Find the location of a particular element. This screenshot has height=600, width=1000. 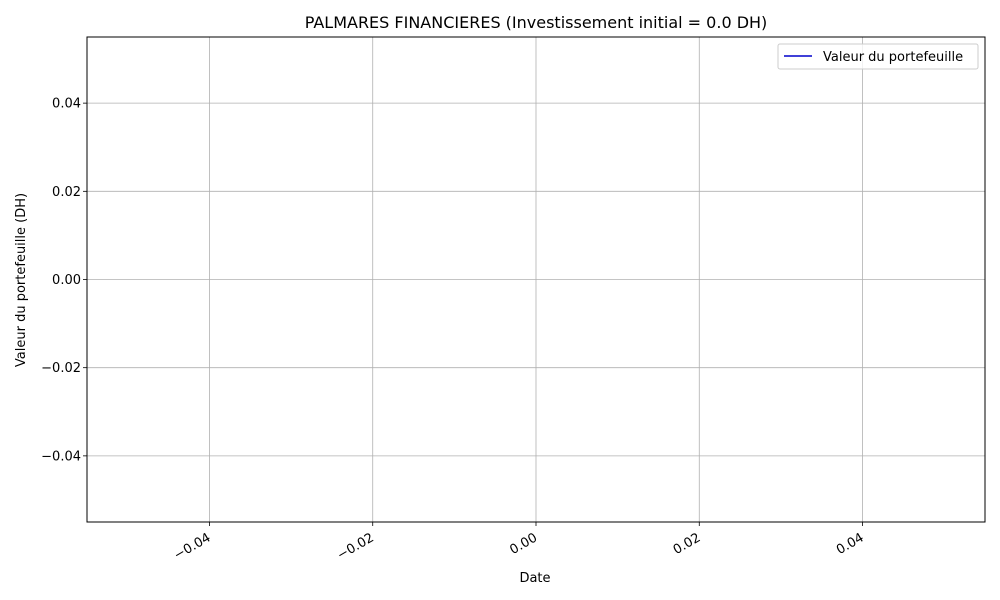

x-tick-label: 0.04 is located at coordinates (850, 543).